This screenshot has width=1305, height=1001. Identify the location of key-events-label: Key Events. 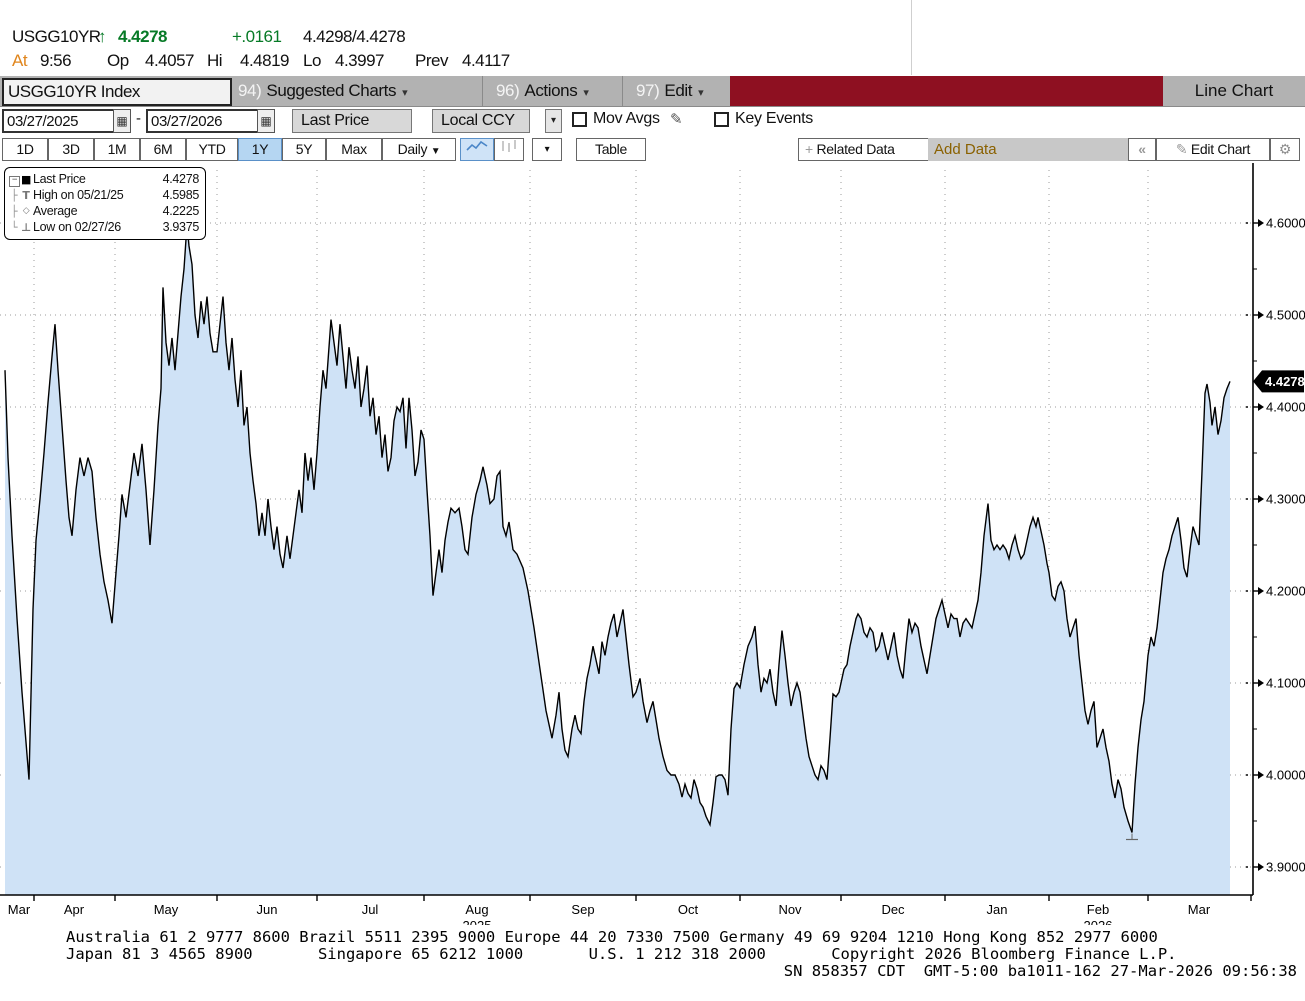
(774, 118).